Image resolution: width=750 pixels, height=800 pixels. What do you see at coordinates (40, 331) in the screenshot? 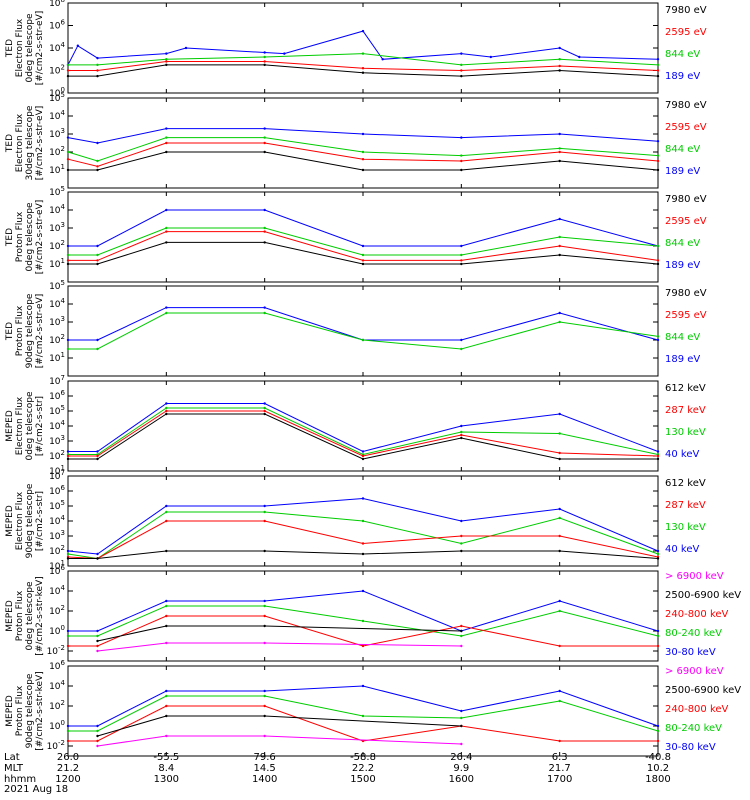
I see `panel-4-ylabel-line: [#/cm2-s-str-eV]` at bounding box center [40, 331].